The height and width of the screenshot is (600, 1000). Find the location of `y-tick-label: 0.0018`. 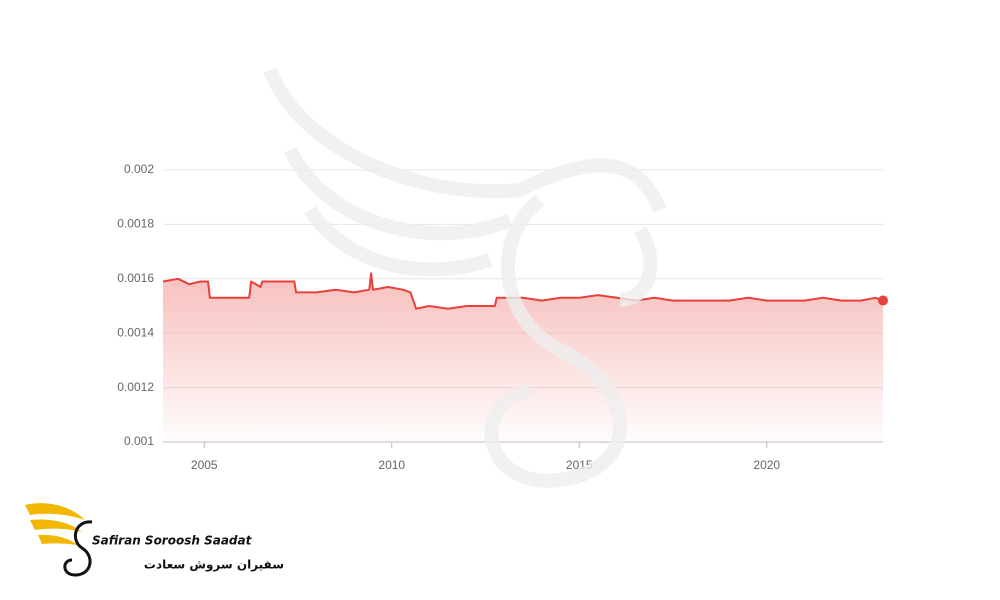

y-tick-label: 0.0018 is located at coordinates (135, 224).